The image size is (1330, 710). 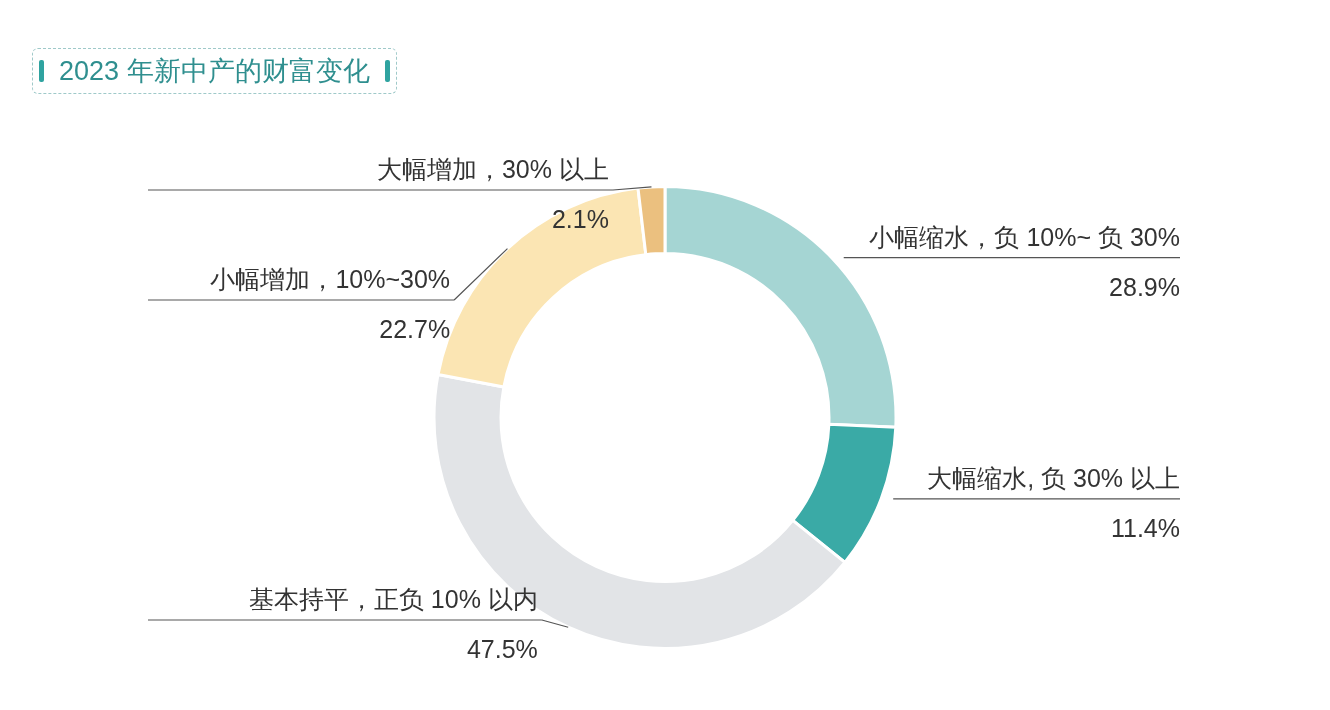 What do you see at coordinates (415, 329) in the screenshot?
I see `data-label: 22.7%` at bounding box center [415, 329].